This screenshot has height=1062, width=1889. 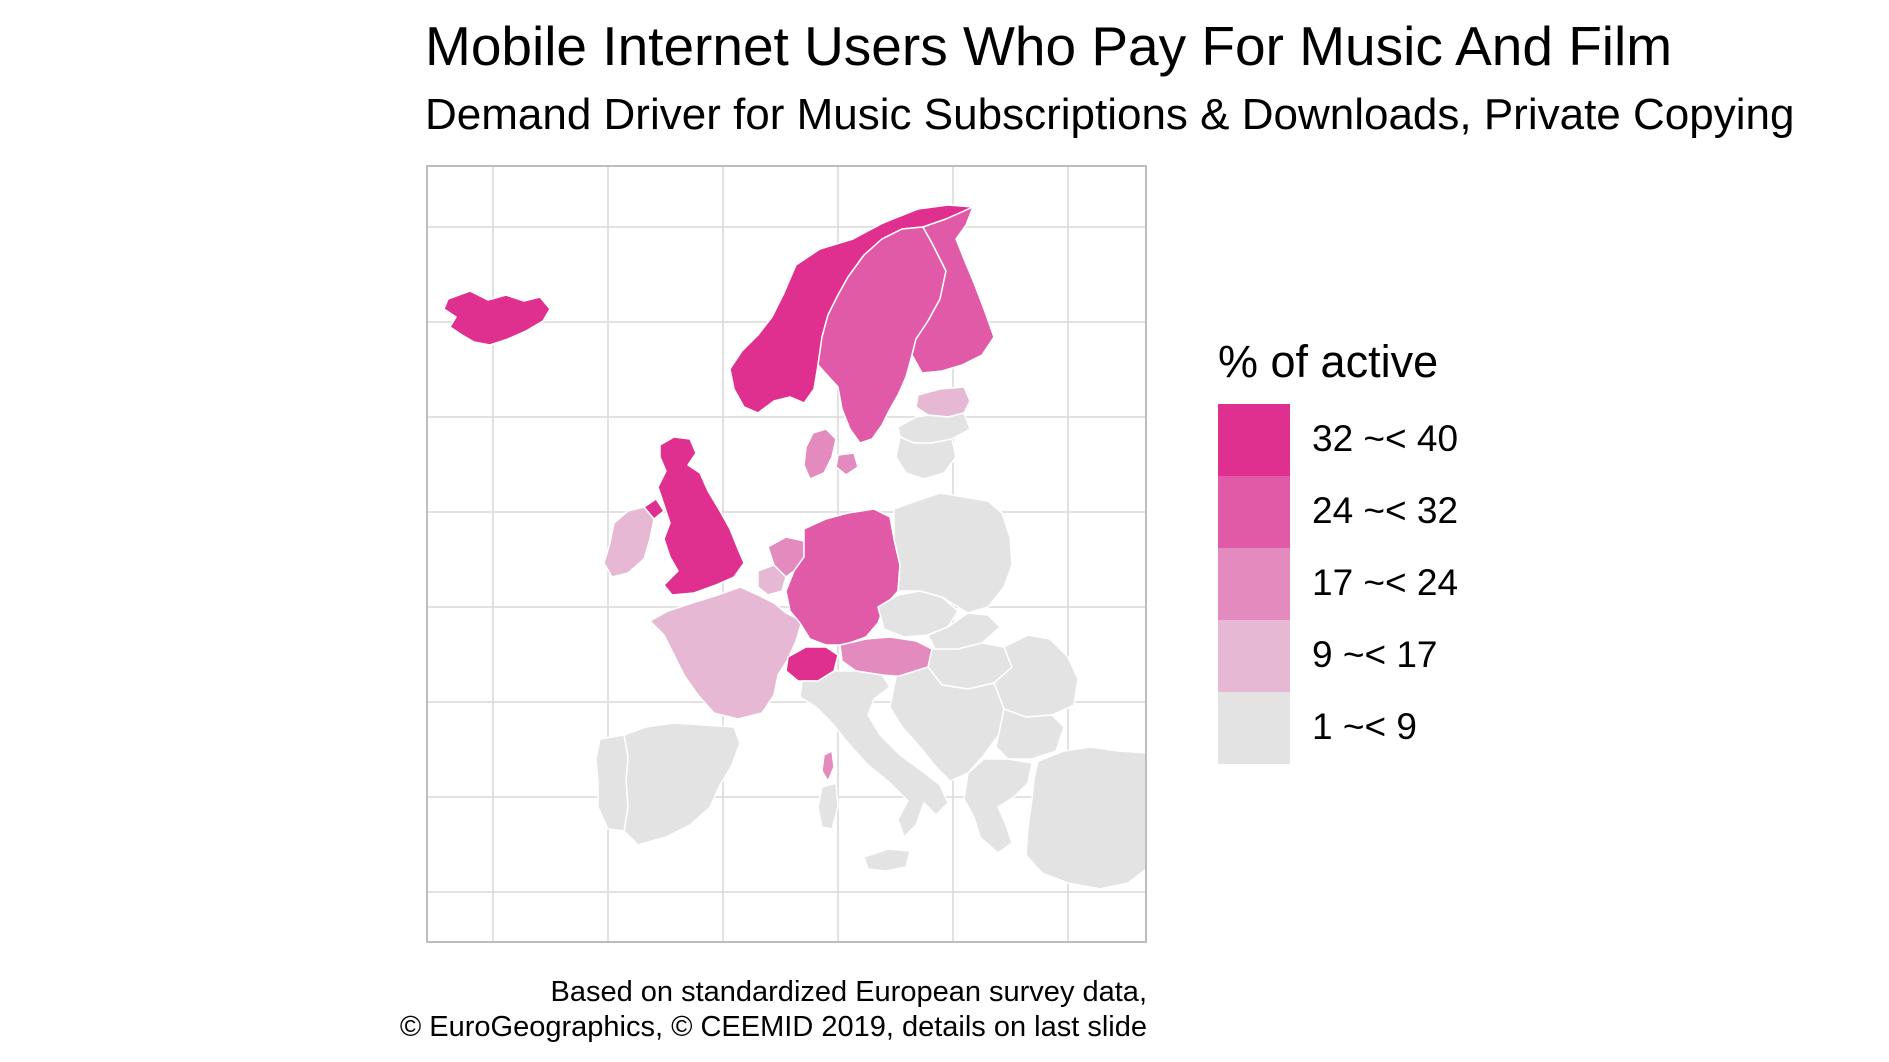 What do you see at coordinates (1364, 726) in the screenshot?
I see `legend-label: 1 ~< 9` at bounding box center [1364, 726].